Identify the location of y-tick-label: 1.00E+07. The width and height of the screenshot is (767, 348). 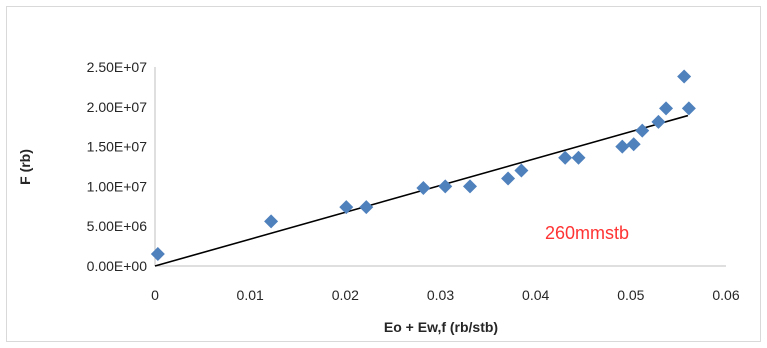
(117, 186).